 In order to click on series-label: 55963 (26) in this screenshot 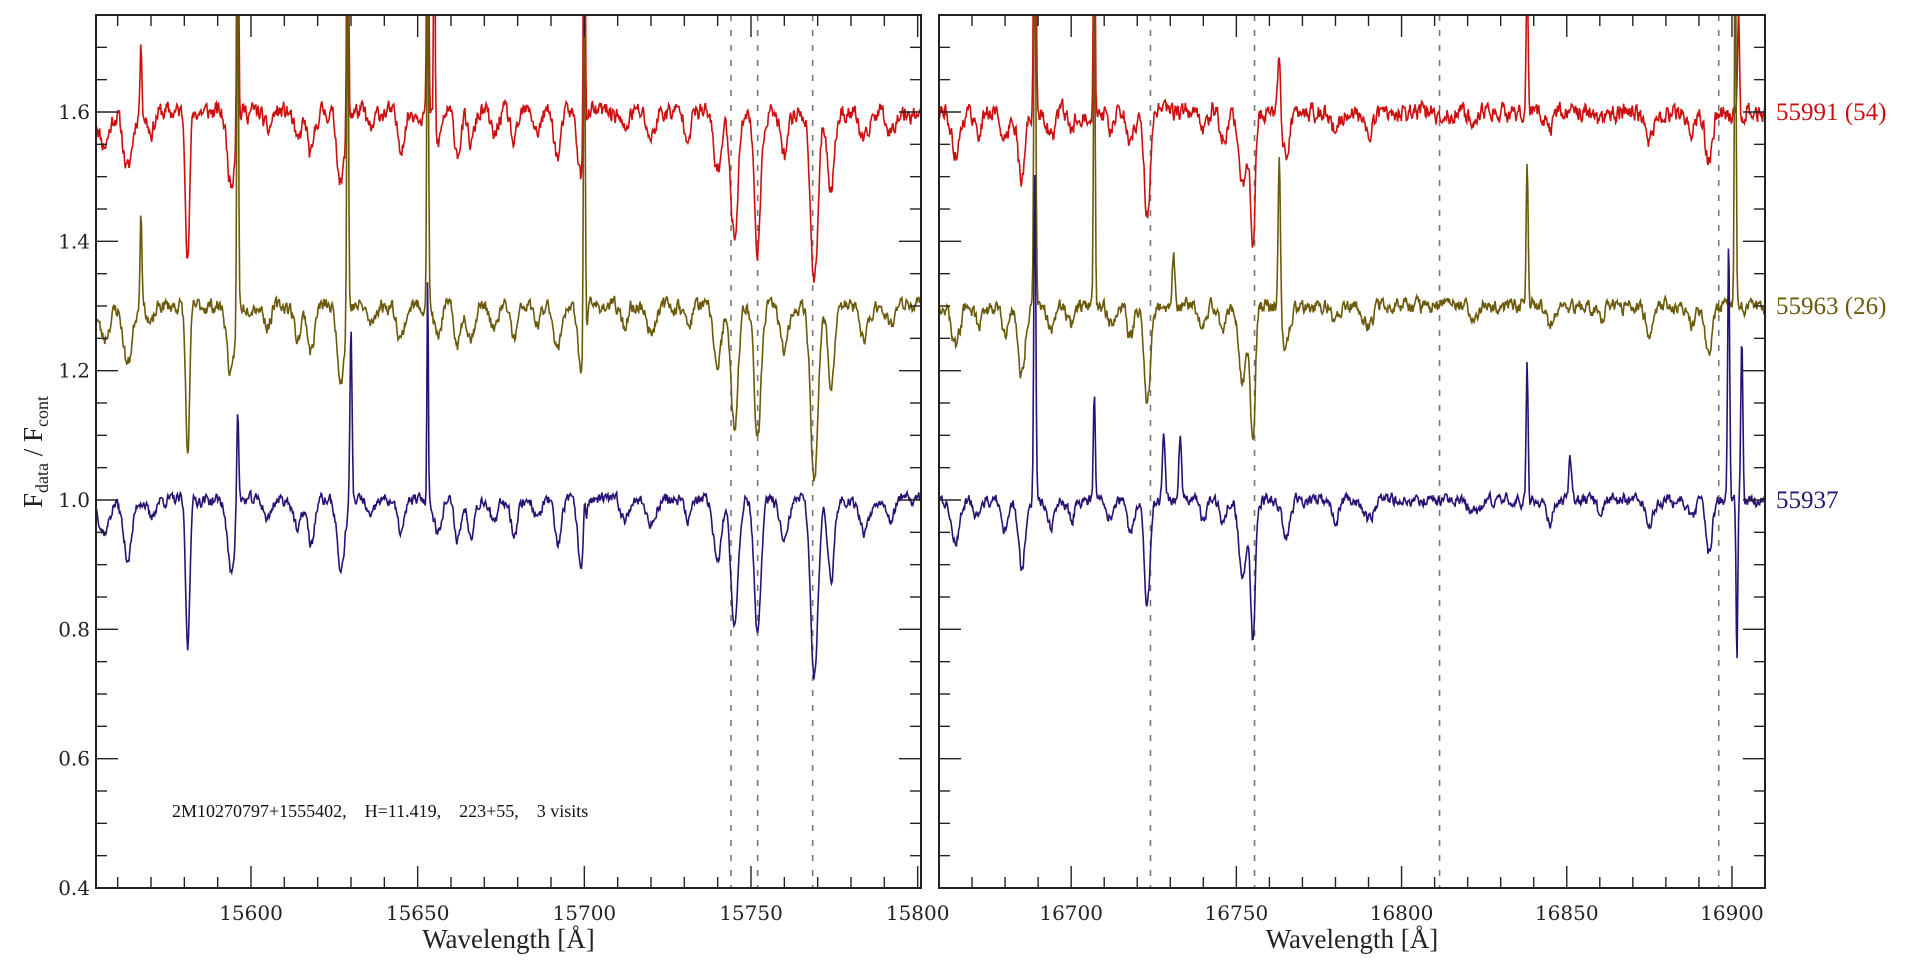, I will do `click(1831, 306)`.